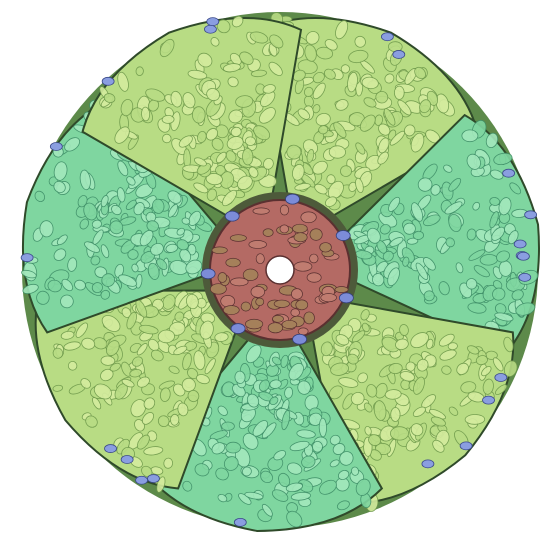 The image size is (557, 536). I want to click on central-ring, so click(279, 270).